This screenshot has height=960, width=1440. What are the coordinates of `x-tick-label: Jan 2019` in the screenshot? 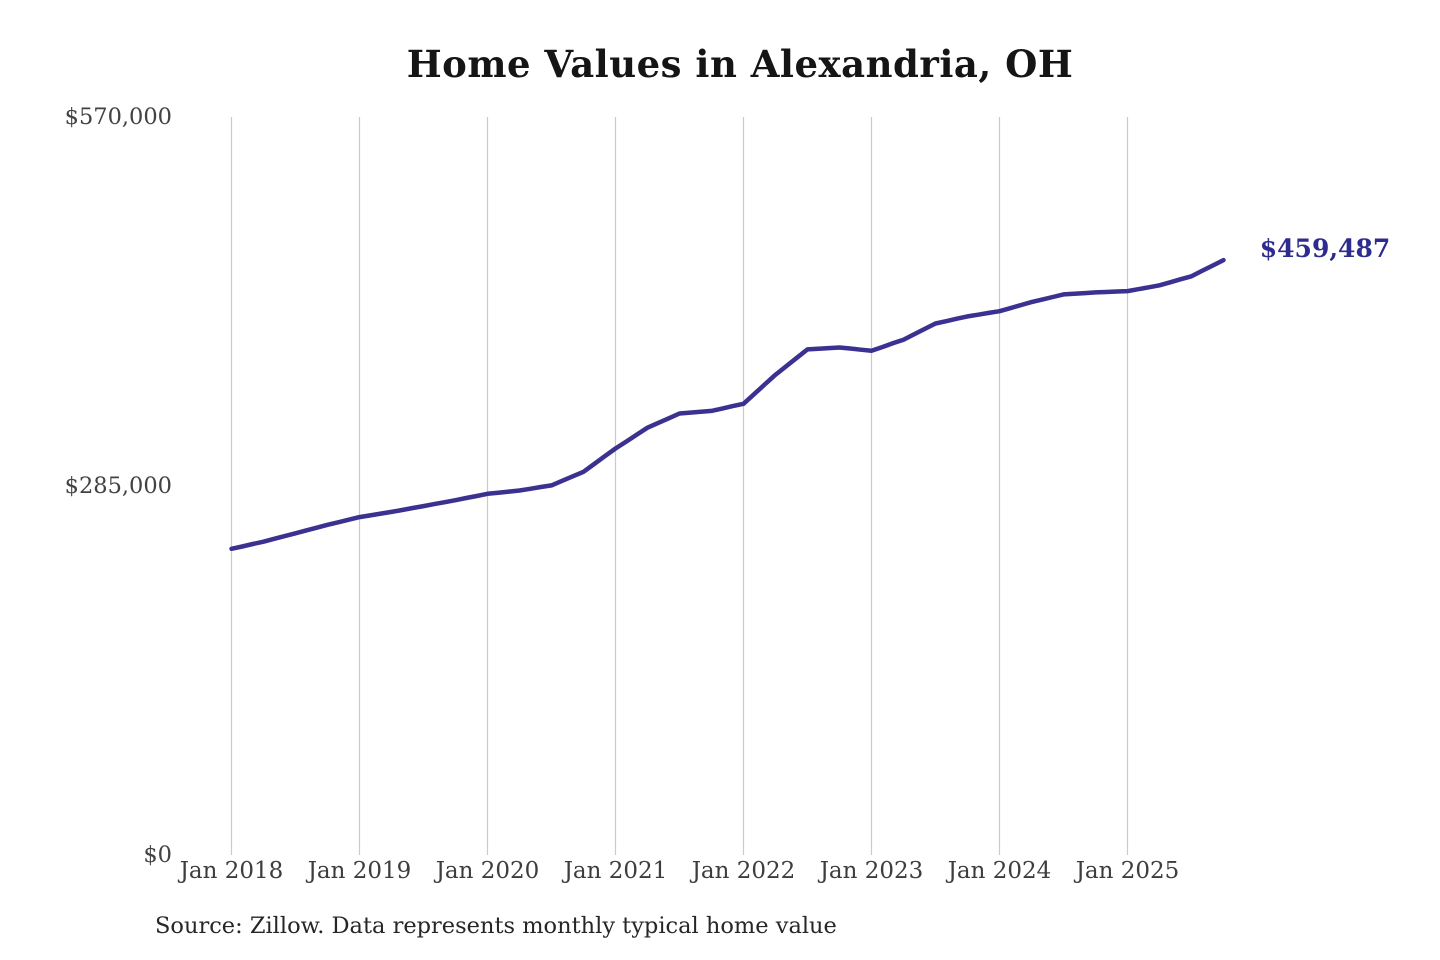 It's located at (359, 871).